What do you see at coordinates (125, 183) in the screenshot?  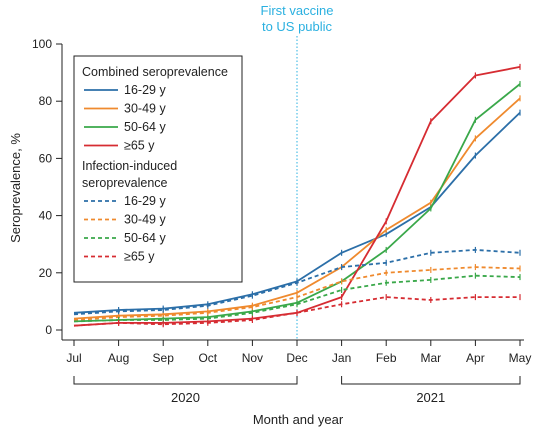 I see `legend-heading: seroprevalence` at bounding box center [125, 183].